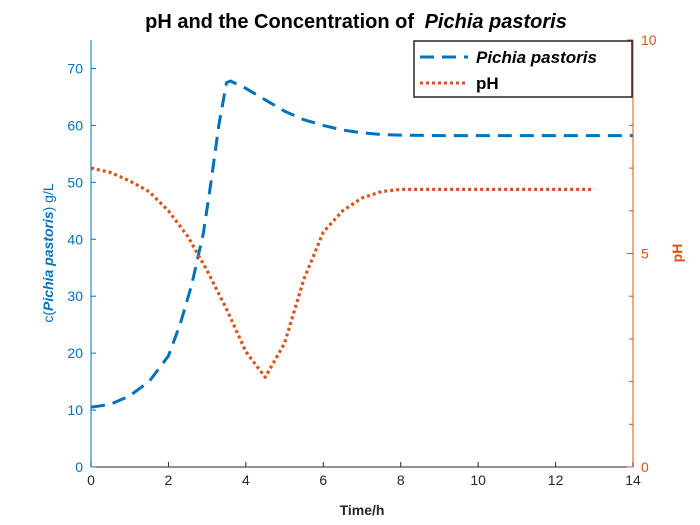 The width and height of the screenshot is (700, 525). I want to click on right-y-ticks: 0 5 10, so click(642, 253).